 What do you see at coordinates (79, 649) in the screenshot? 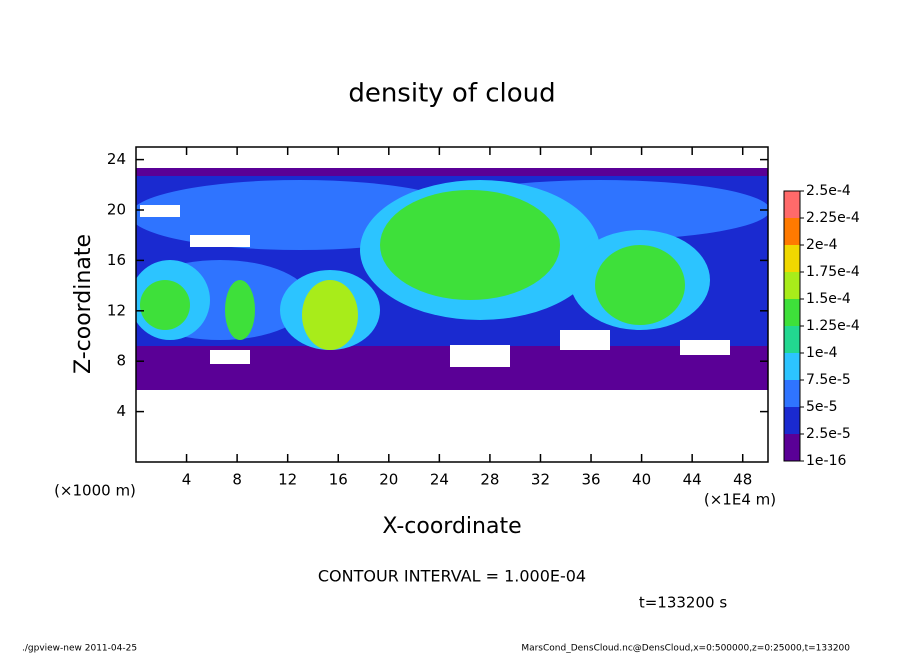
I see `footer-left: ./gpview-new 2011-04-25` at bounding box center [79, 649].